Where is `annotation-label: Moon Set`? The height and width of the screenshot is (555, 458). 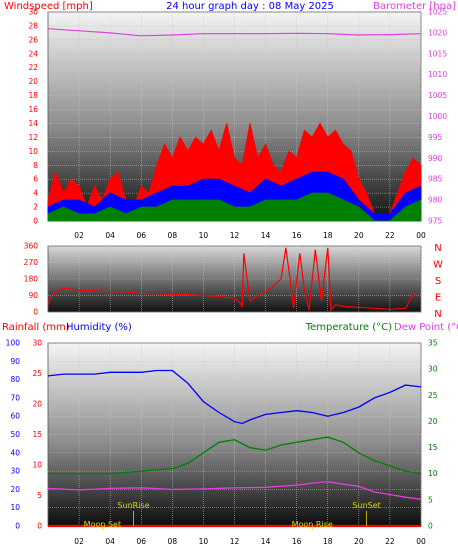
annotation-label: Moon Set is located at coordinates (102, 524).